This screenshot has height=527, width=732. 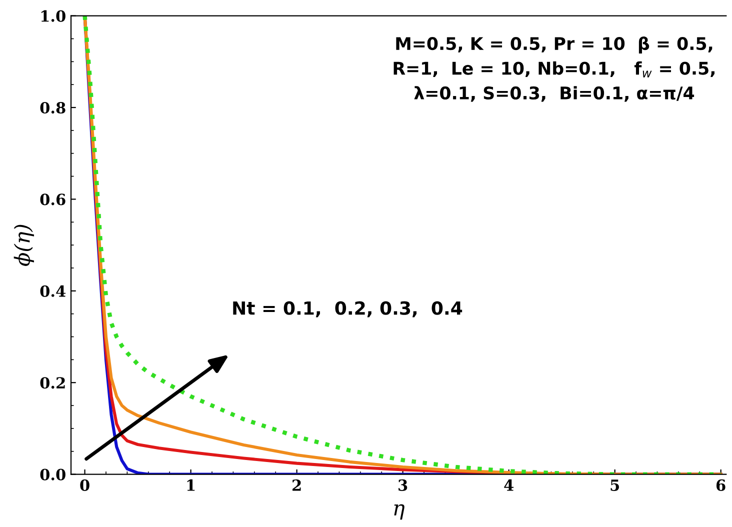 What do you see at coordinates (53, 291) in the screenshot?
I see `y-tick-label: 0.4` at bounding box center [53, 291].